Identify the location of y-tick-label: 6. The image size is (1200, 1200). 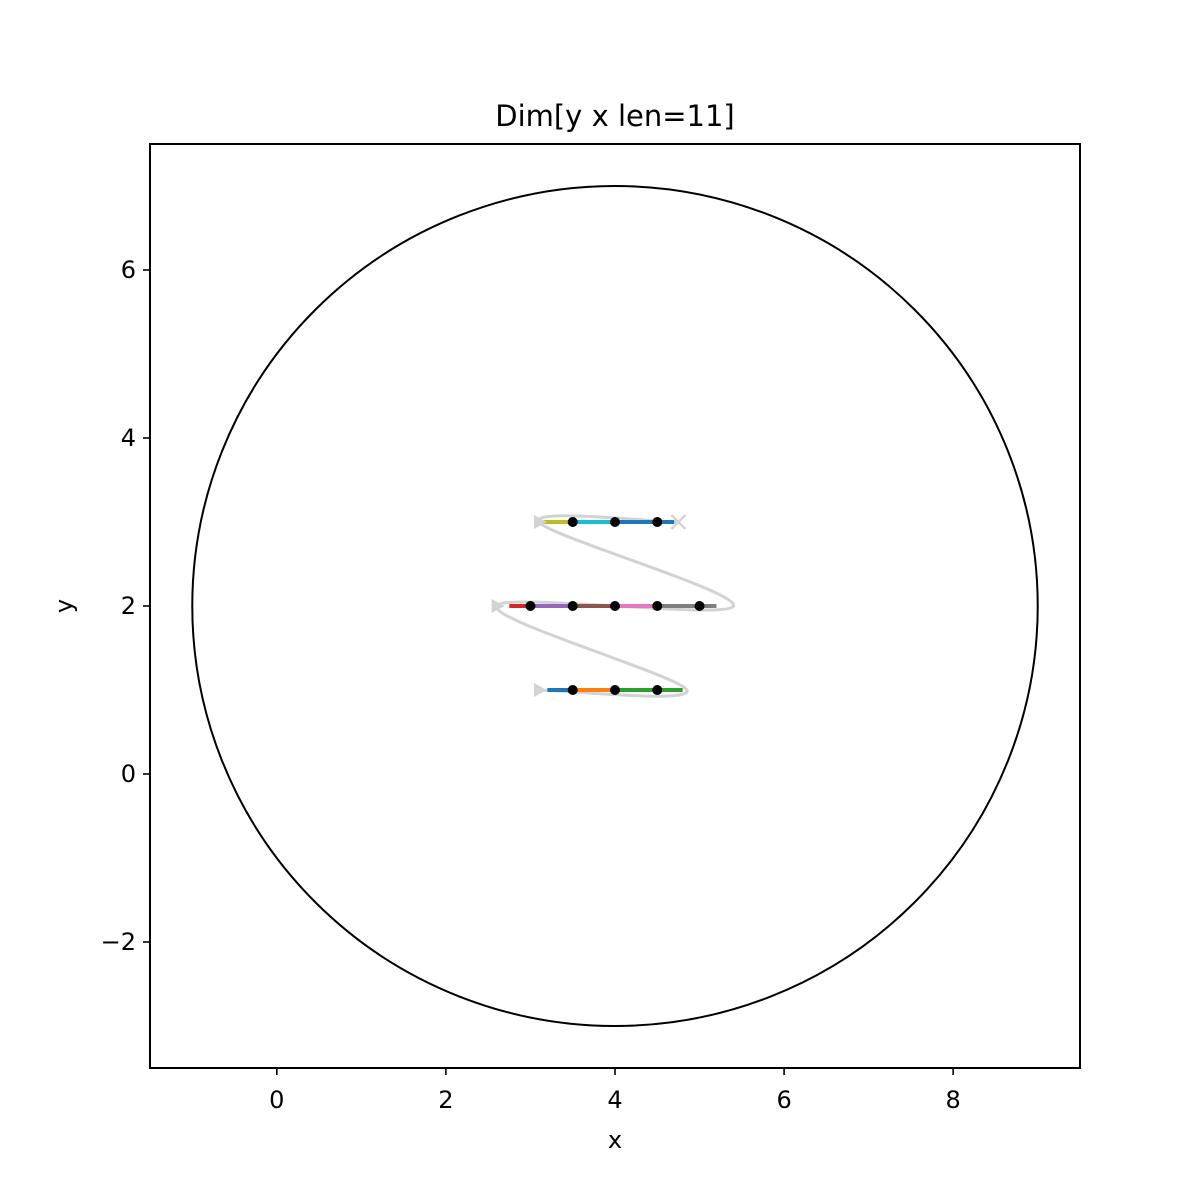
(128, 270).